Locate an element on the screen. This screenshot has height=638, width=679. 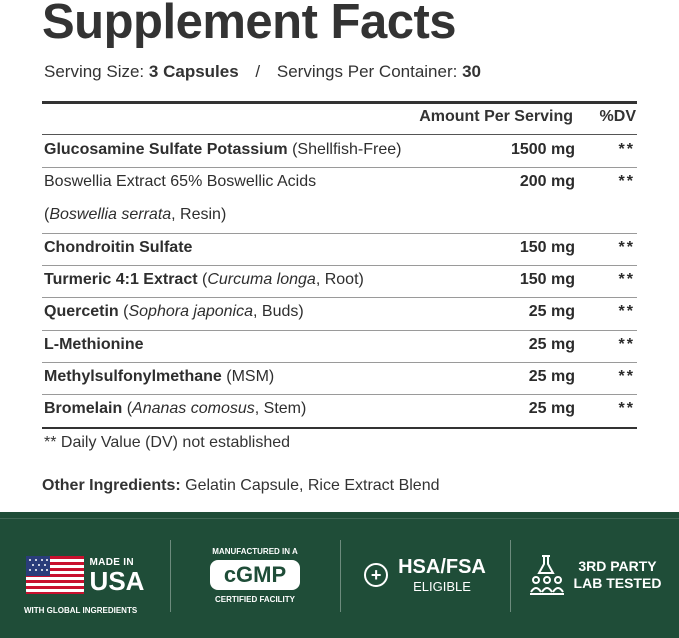
made-in-usa-badge: MADE IN USA WITH GLOBAL INGREDIENTS is located at coordinates (85, 575).